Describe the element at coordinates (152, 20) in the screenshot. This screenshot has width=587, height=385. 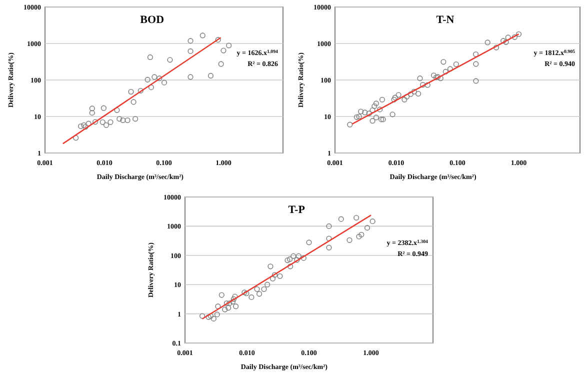
I see `text: BOD` at that location.